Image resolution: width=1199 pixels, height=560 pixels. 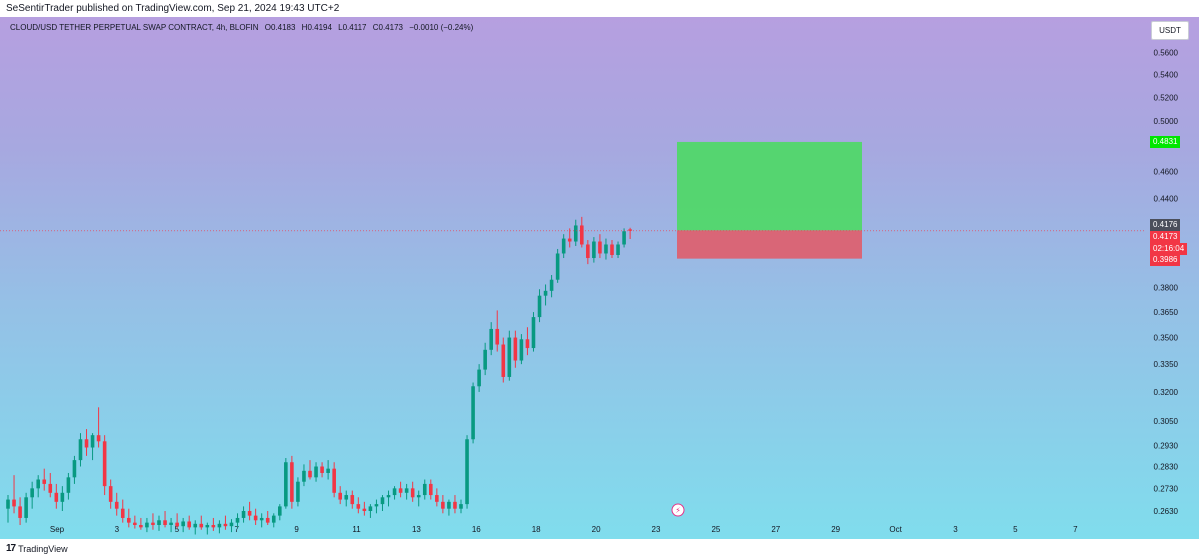 What do you see at coordinates (1166, 488) in the screenshot?
I see `price-tick-label: 0.2730` at bounding box center [1166, 488].